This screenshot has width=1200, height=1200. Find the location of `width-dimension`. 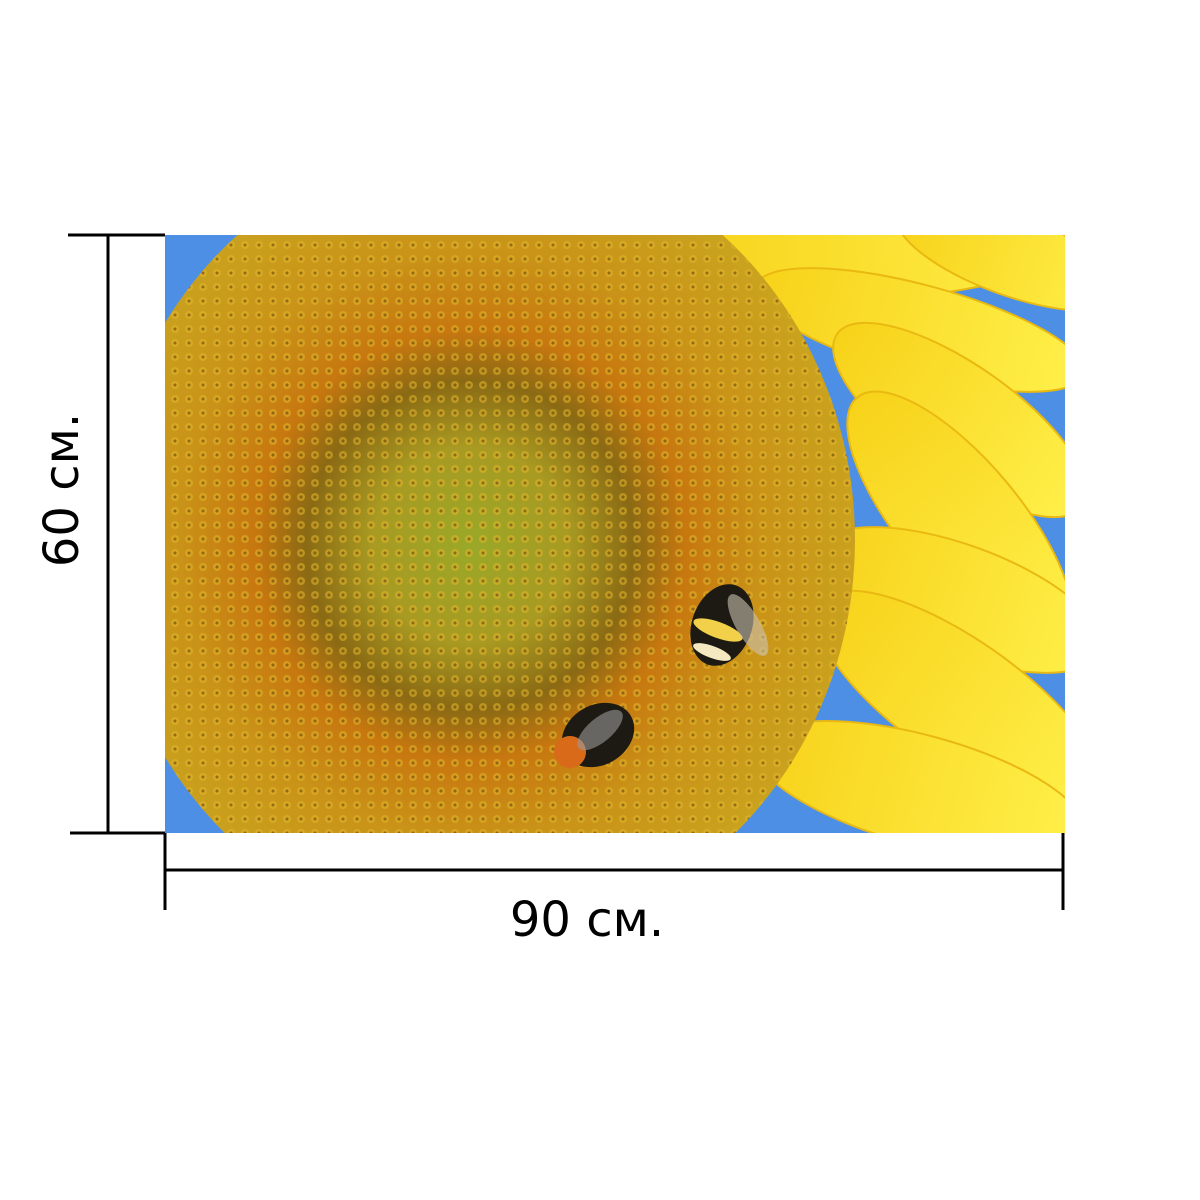

width-dimension is located at coordinates (614, 871).